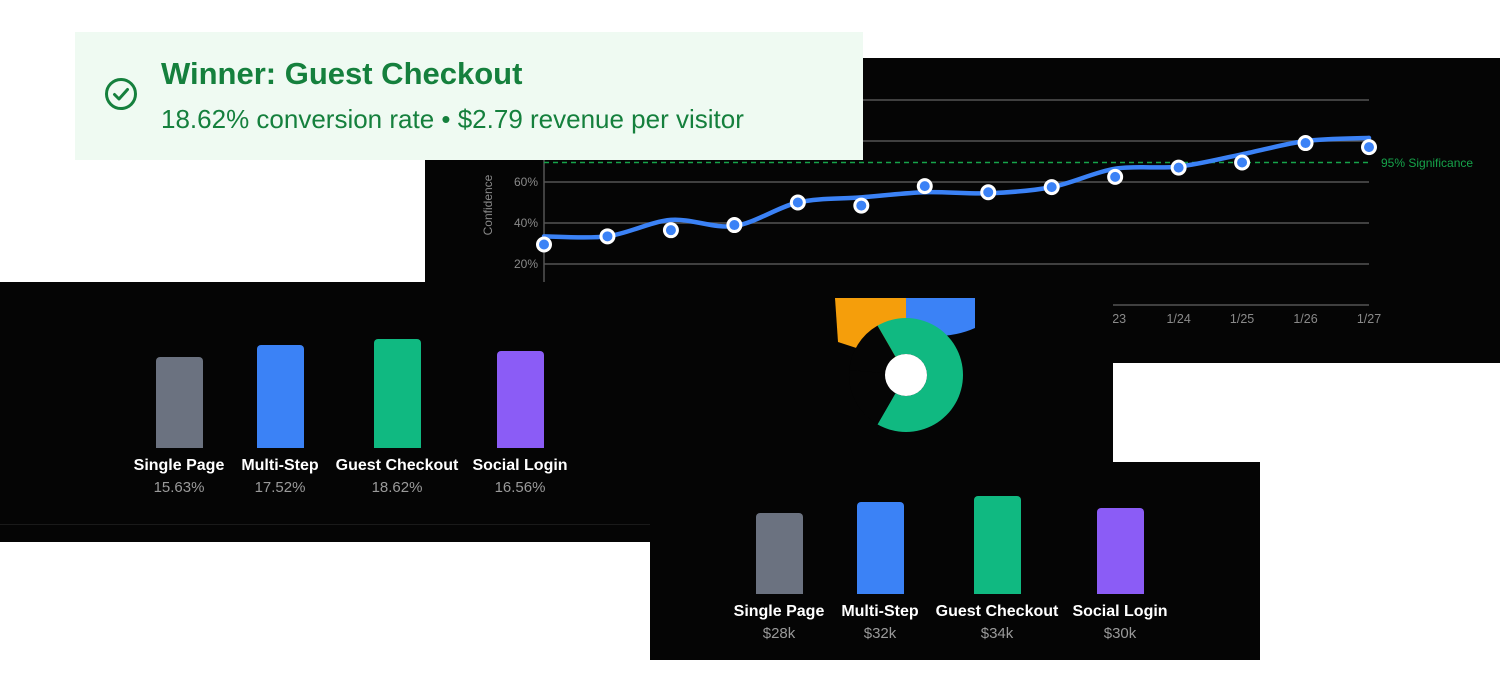  I want to click on panel-divider, so click(355, 524).